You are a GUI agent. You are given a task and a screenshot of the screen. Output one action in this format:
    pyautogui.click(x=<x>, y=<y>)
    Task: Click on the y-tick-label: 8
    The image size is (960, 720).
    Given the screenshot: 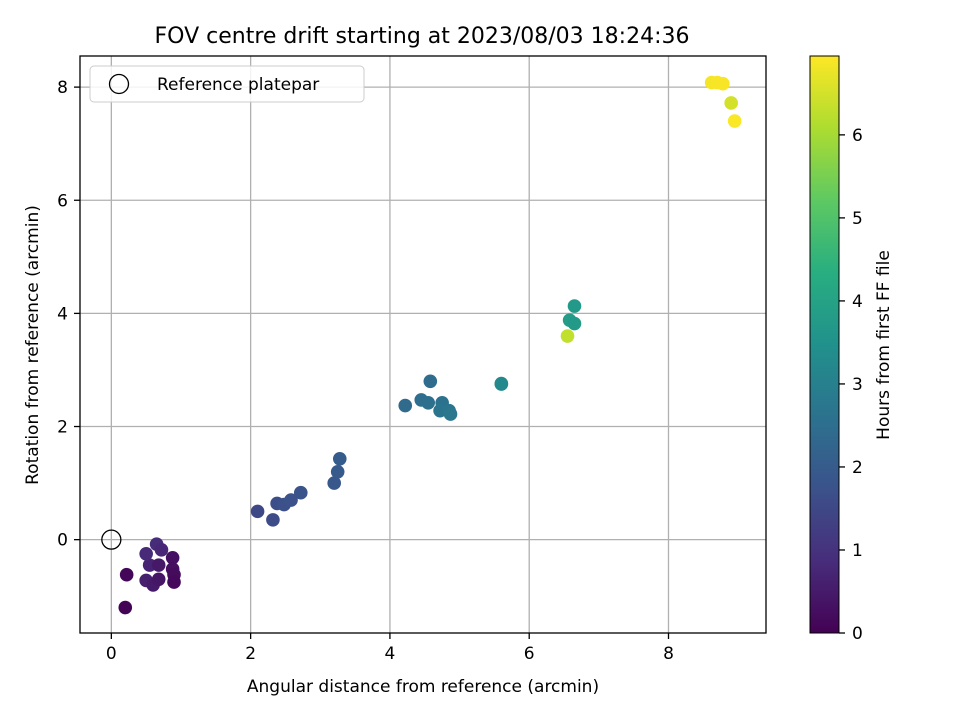 What is the action you would take?
    pyautogui.click(x=62, y=88)
    